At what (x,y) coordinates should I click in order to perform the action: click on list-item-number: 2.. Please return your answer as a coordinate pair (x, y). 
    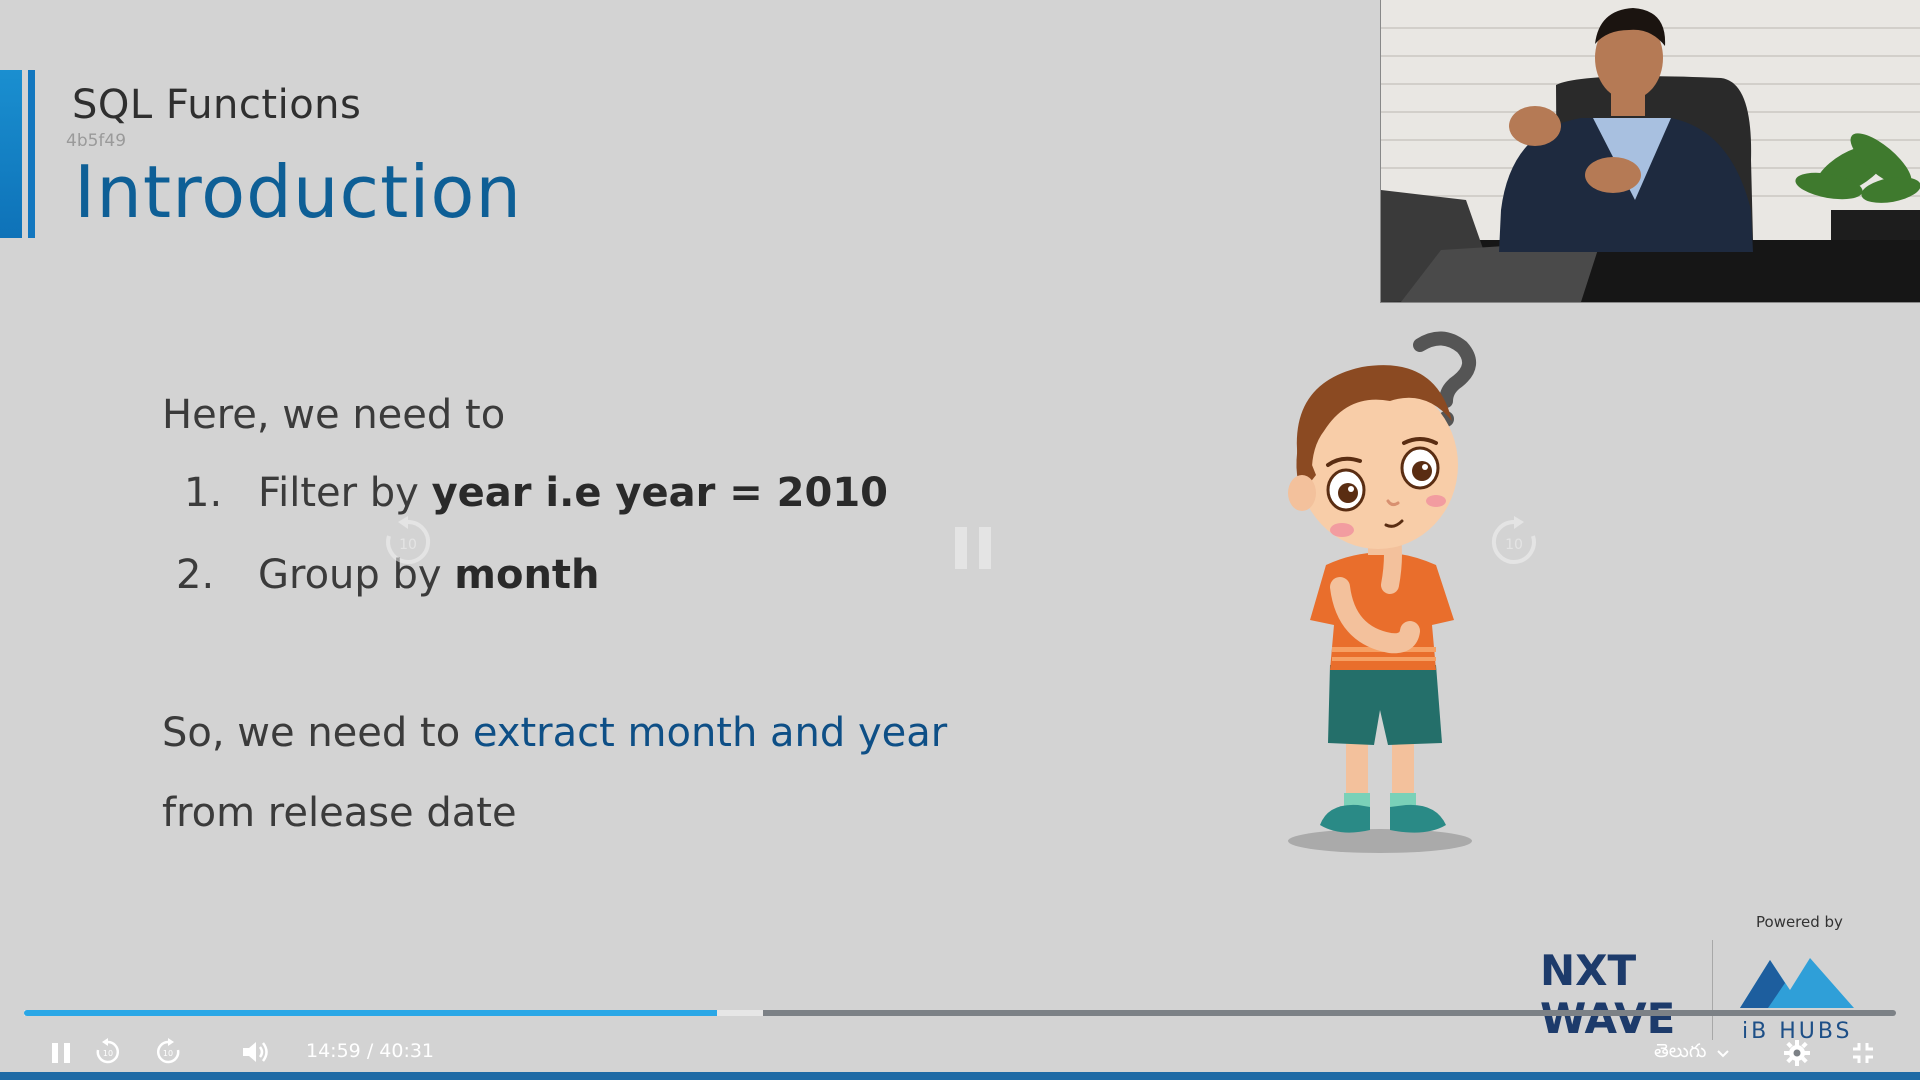
    Looking at the image, I should click on (195, 575).